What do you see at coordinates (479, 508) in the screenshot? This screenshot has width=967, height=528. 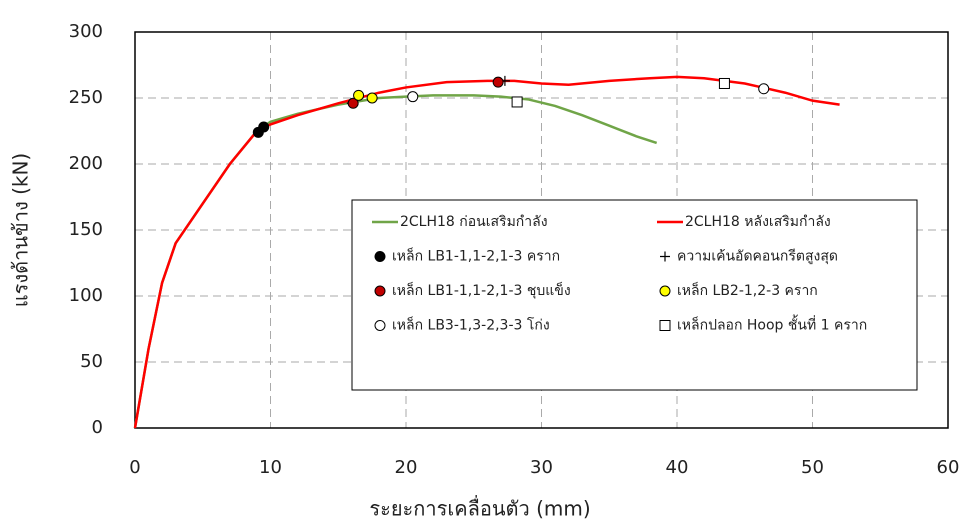 I see `x-axis-label: ระยะการเคลื่อนตัว (mm)` at bounding box center [479, 508].